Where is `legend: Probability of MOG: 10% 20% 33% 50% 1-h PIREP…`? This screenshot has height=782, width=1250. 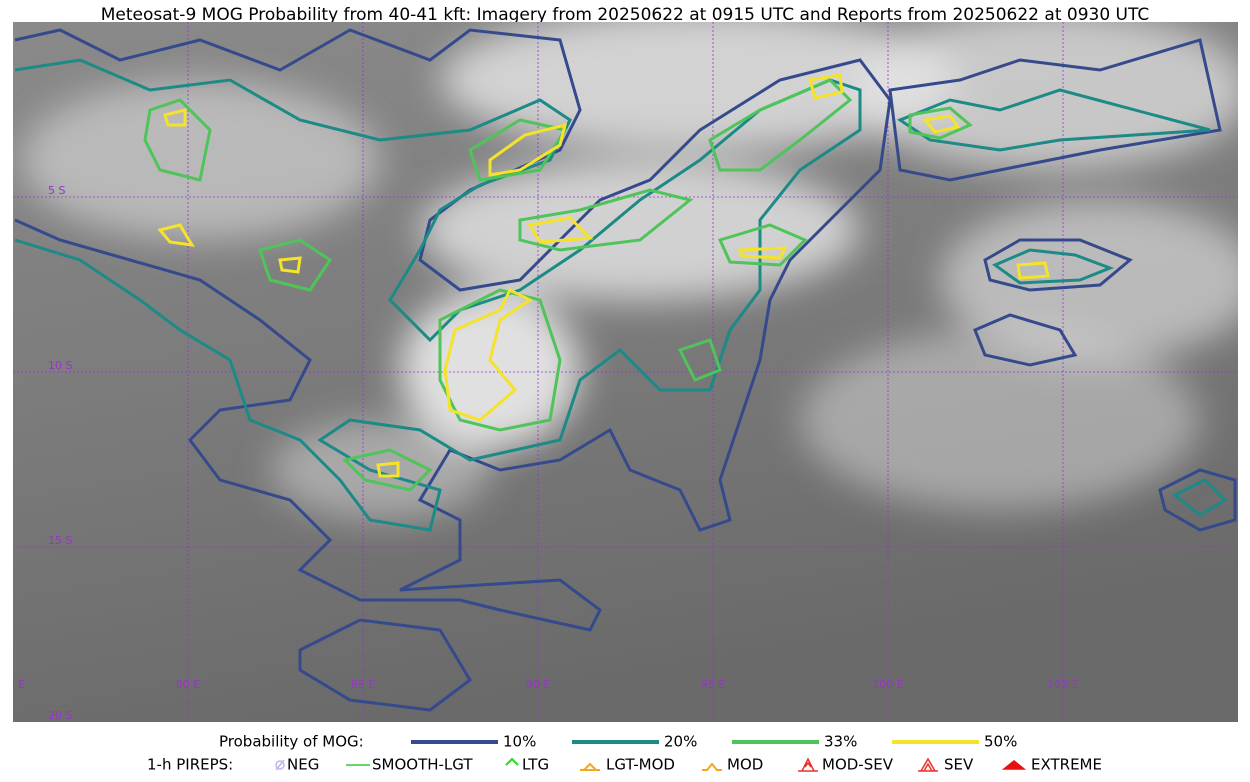 legend: Probability of MOG: 10% 20% 33% 50% 1-h PIREP… is located at coordinates (624, 753).